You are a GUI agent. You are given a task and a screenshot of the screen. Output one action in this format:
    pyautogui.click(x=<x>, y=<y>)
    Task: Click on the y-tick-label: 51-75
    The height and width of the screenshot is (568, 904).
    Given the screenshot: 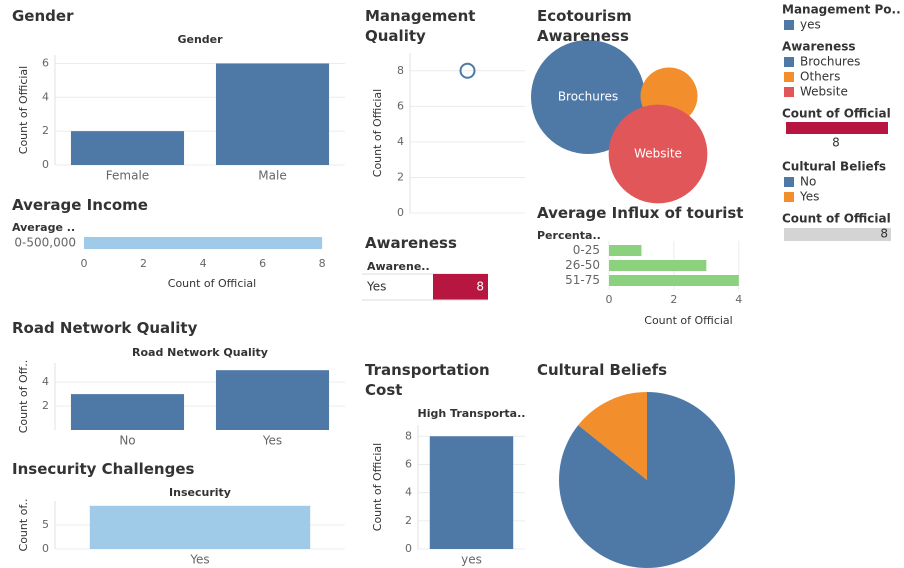 What is the action you would take?
    pyautogui.click(x=582, y=280)
    